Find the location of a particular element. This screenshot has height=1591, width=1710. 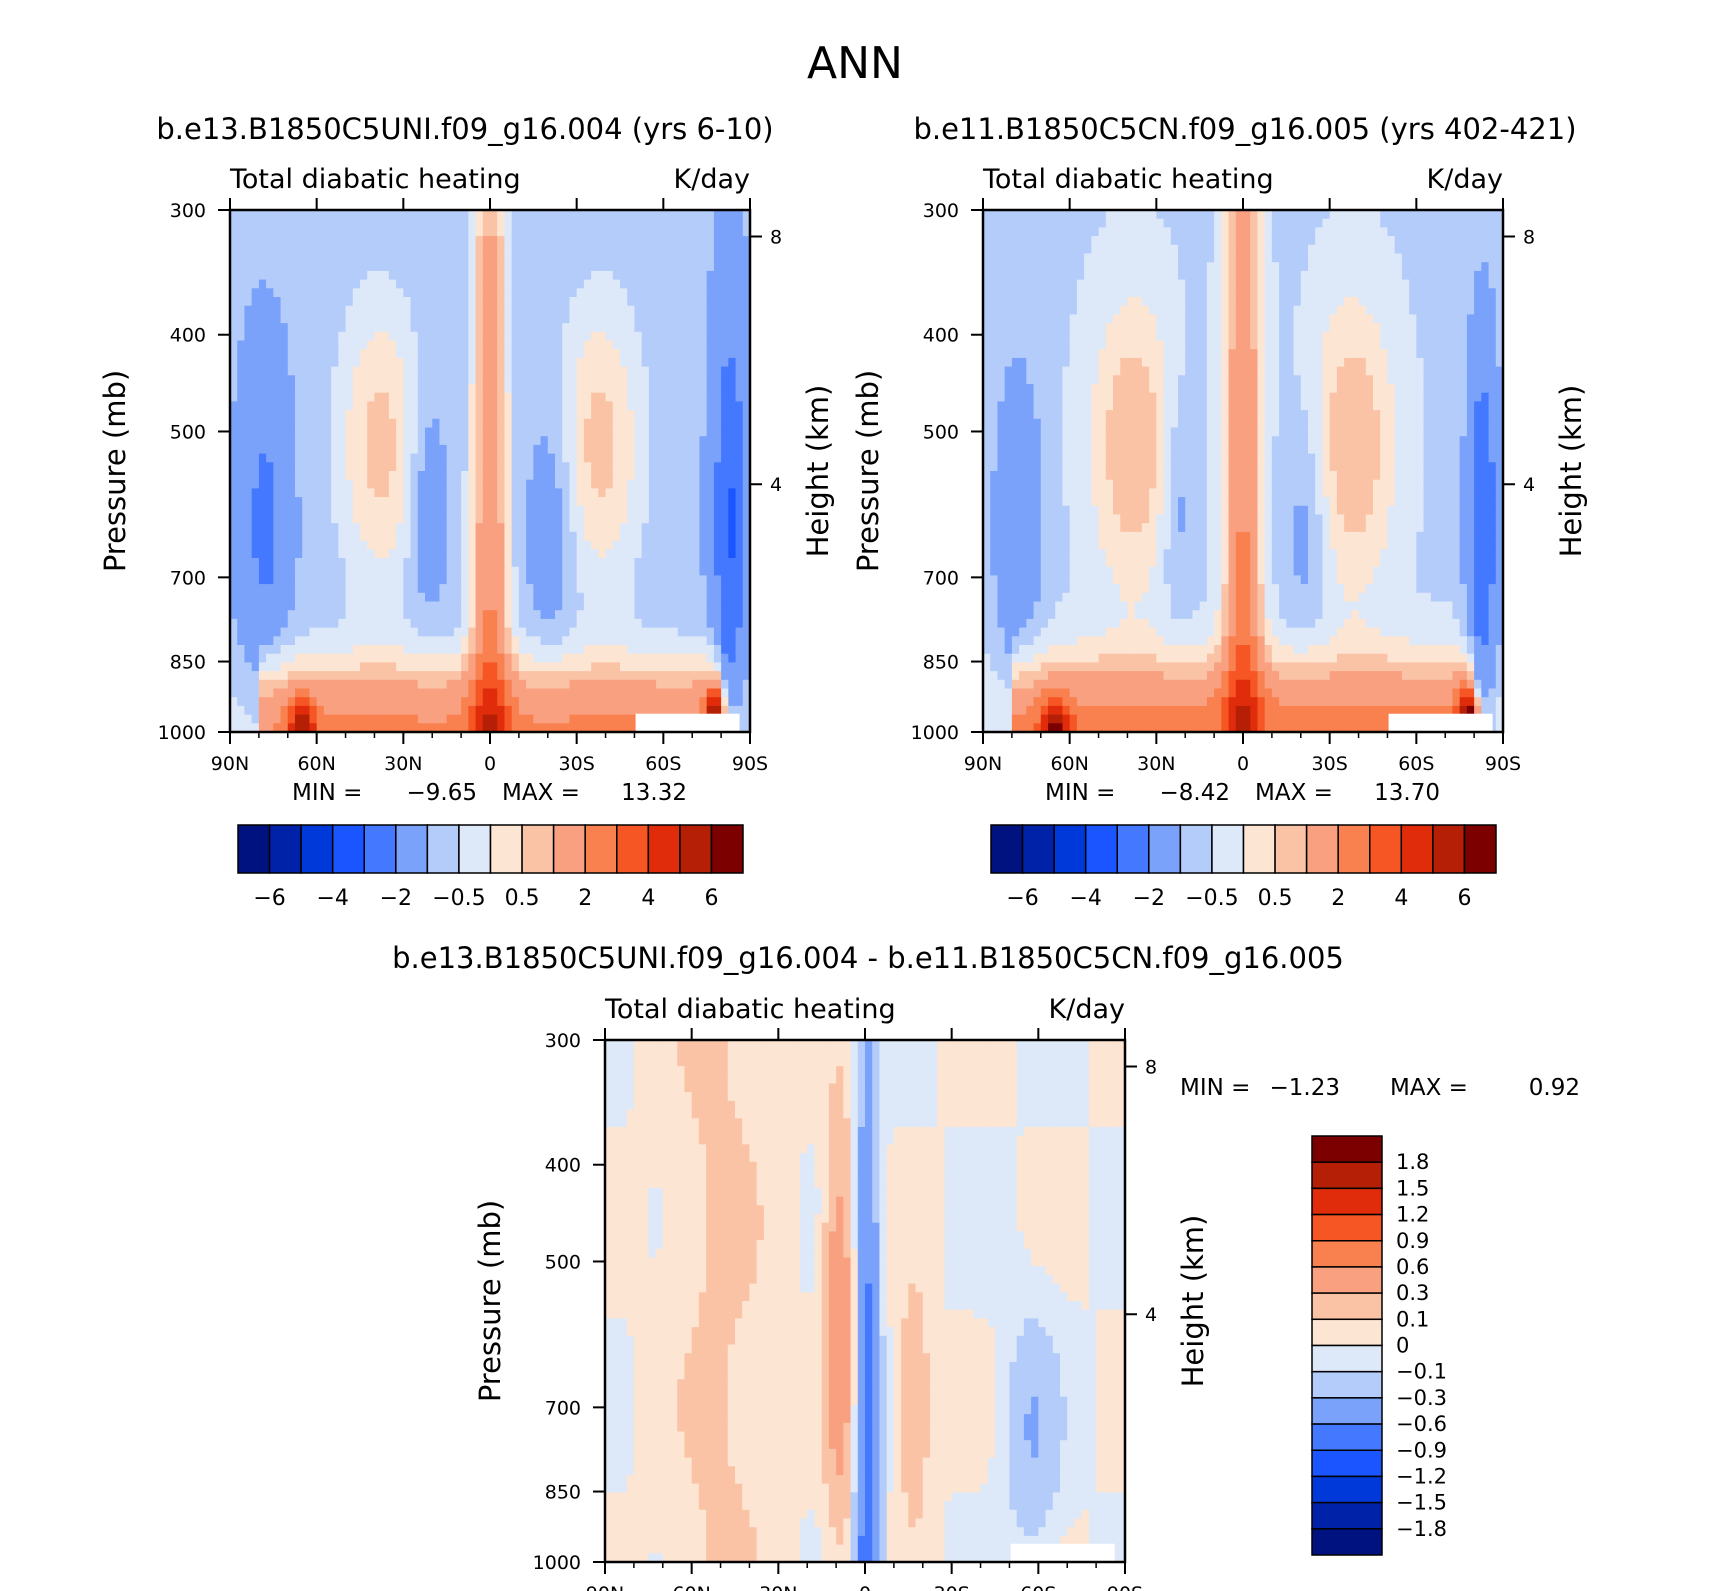

y-tick-label: 700 is located at coordinates (188, 578).